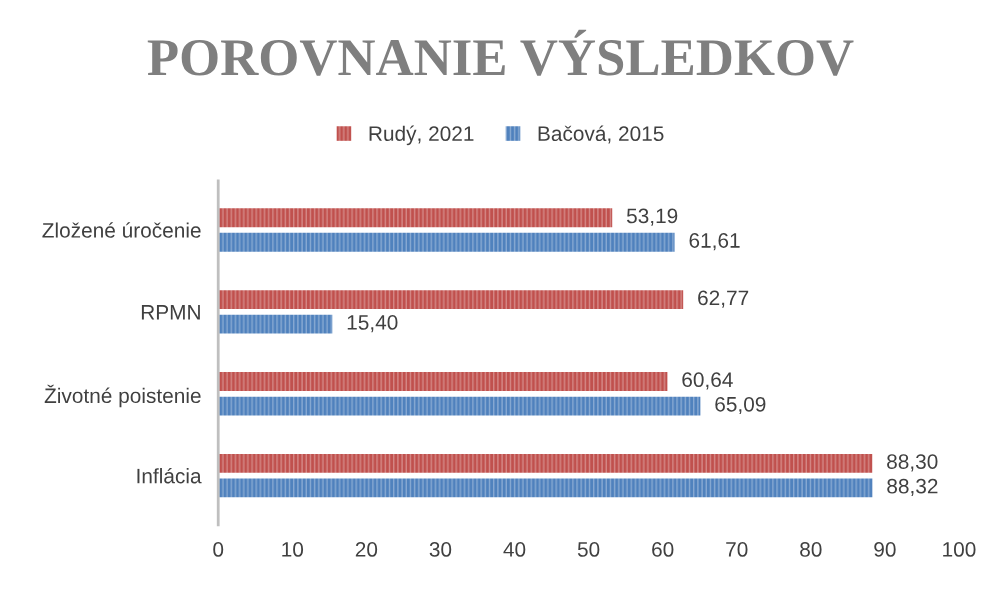 This screenshot has height=593, width=1001. What do you see at coordinates (714, 242) in the screenshot?
I see `data-label: 61,61` at bounding box center [714, 242].